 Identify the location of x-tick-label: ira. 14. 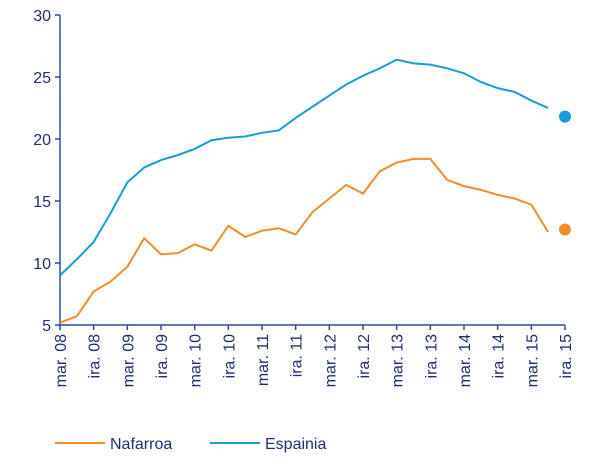
(499, 356).